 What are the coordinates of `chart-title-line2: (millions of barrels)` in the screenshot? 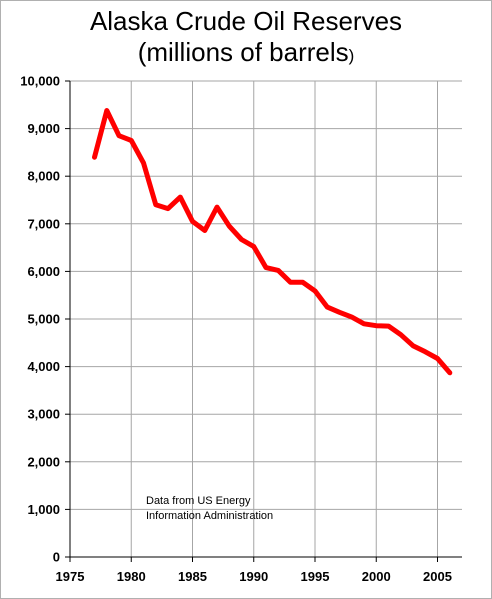 It's located at (246, 54).